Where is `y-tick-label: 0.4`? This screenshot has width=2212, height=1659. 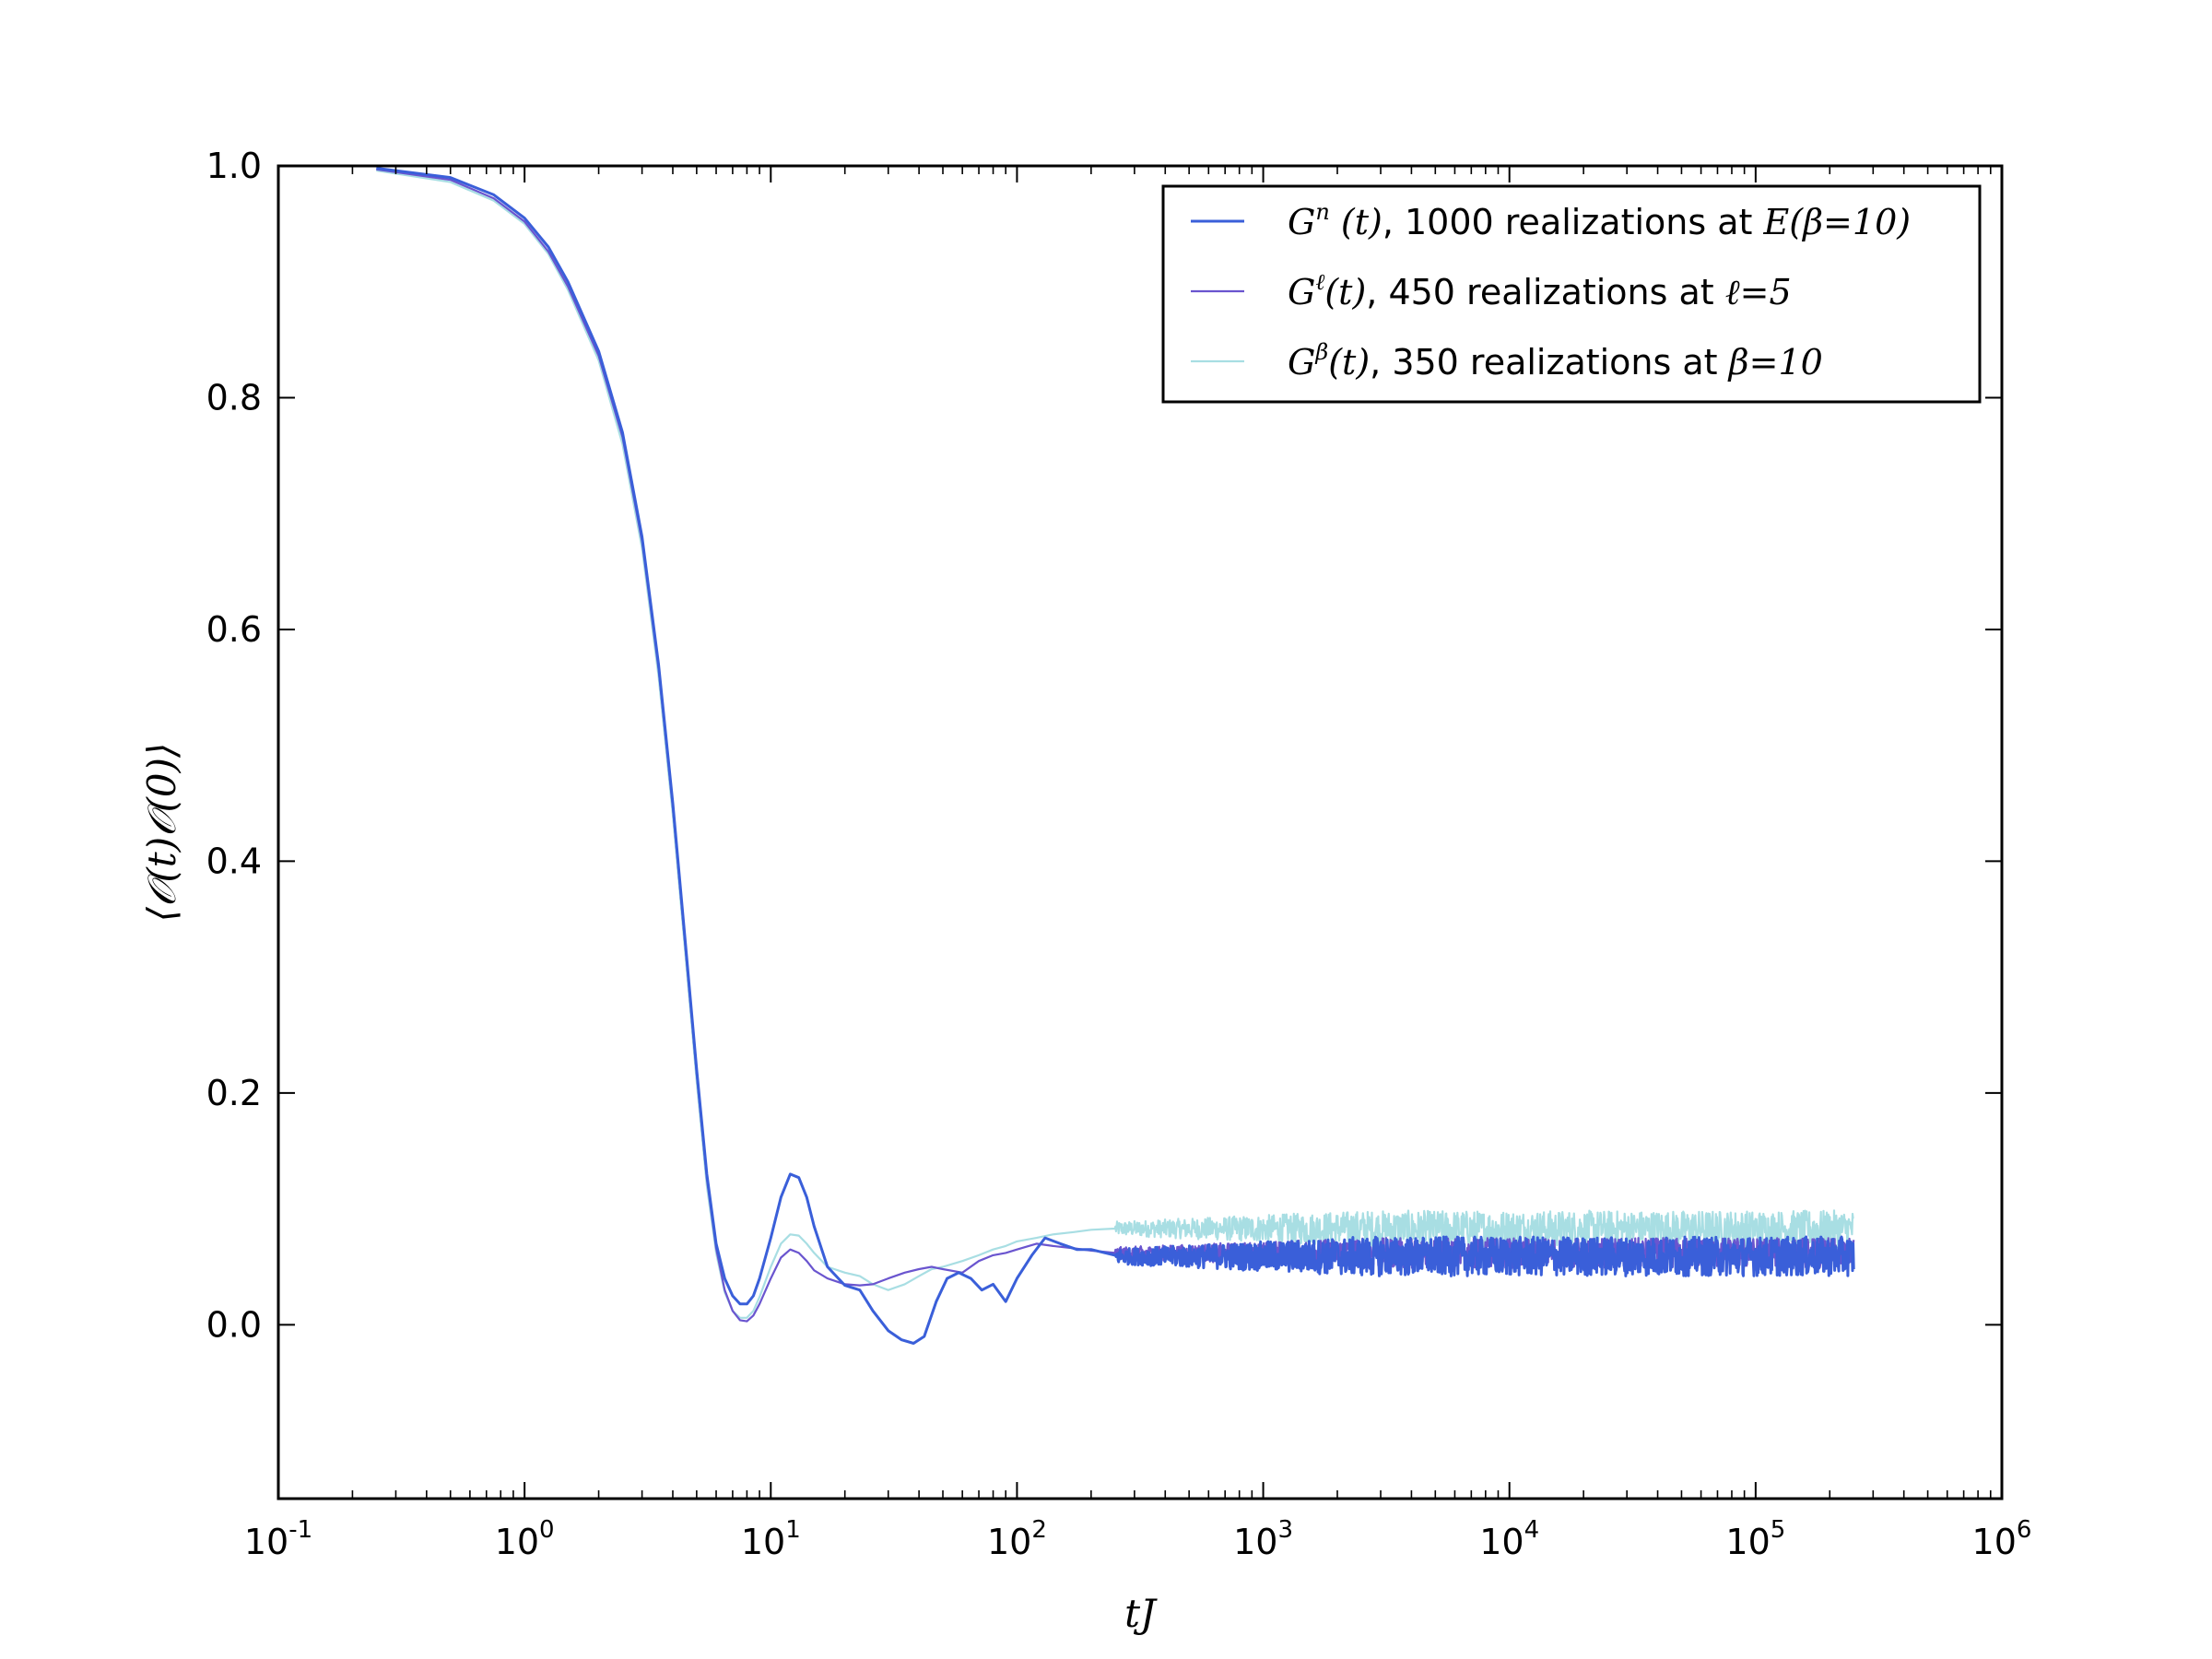 y-tick-label: 0.4 is located at coordinates (234, 861).